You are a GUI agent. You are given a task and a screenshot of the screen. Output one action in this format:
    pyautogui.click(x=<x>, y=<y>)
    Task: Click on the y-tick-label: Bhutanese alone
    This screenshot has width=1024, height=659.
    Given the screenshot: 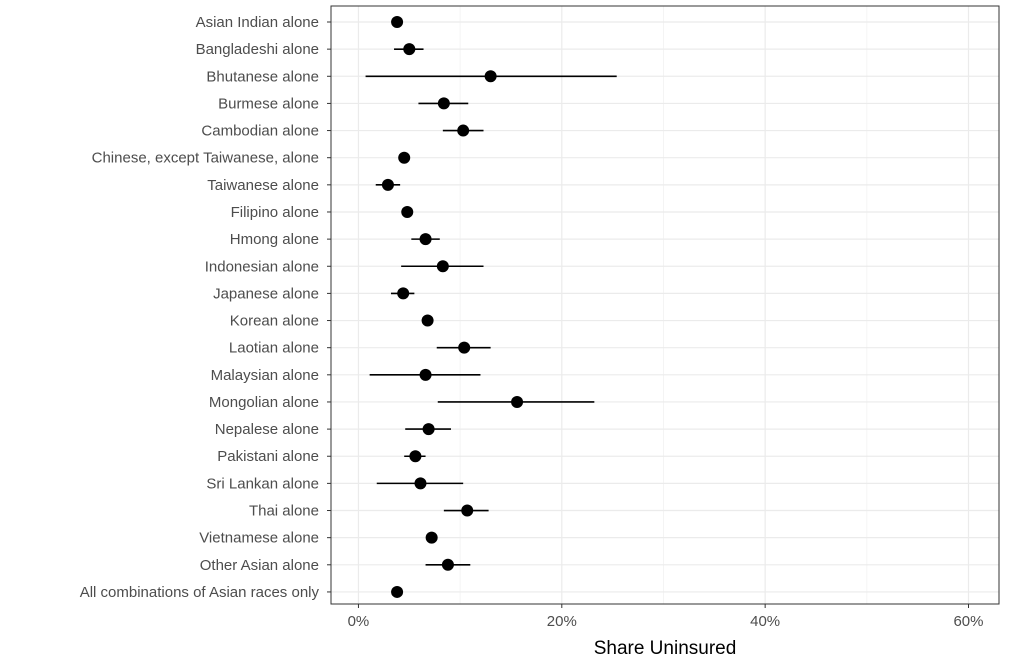 What is the action you would take?
    pyautogui.click(x=262, y=76)
    